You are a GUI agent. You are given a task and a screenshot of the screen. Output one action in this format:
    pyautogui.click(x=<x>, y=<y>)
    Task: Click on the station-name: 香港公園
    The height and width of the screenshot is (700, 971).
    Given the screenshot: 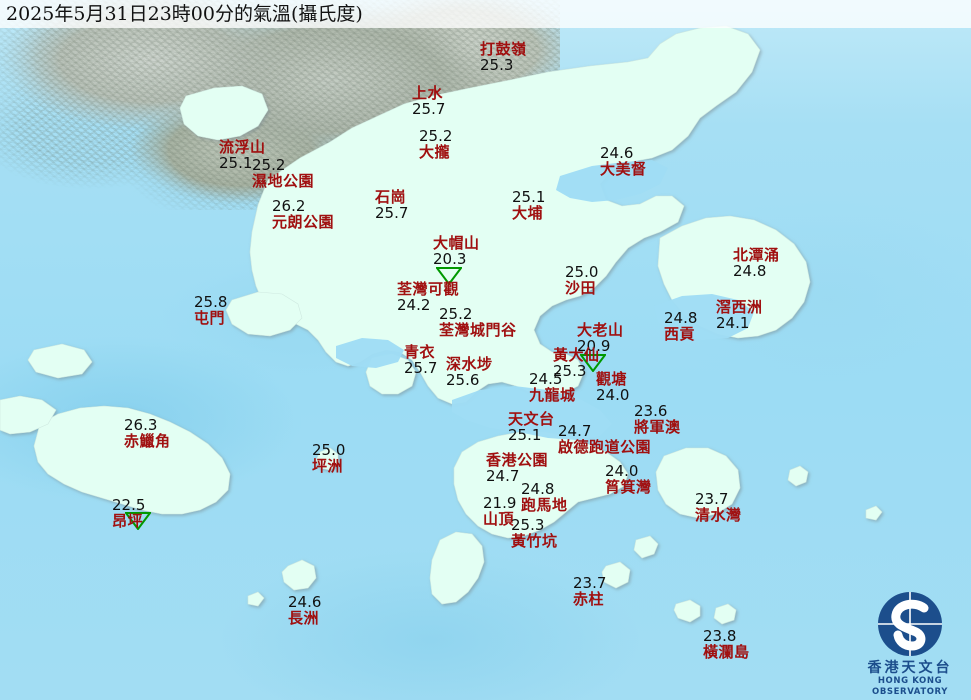 What is the action you would take?
    pyautogui.click(x=517, y=460)
    